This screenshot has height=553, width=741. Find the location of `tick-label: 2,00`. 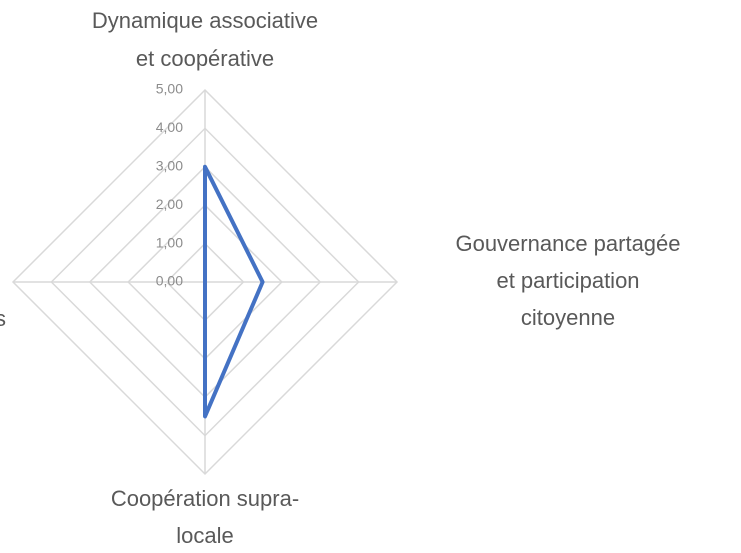

tick-label: 2,00 is located at coordinates (169, 204).